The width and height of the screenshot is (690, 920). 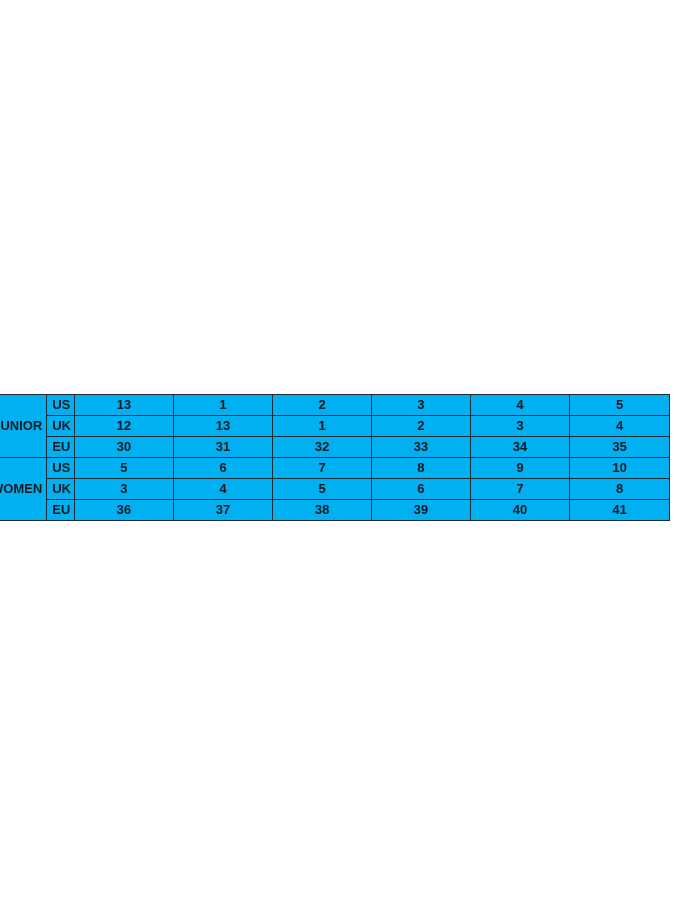 I want to click on table-row: EU 36 37 38 39 40 41, so click(x=335, y=510).